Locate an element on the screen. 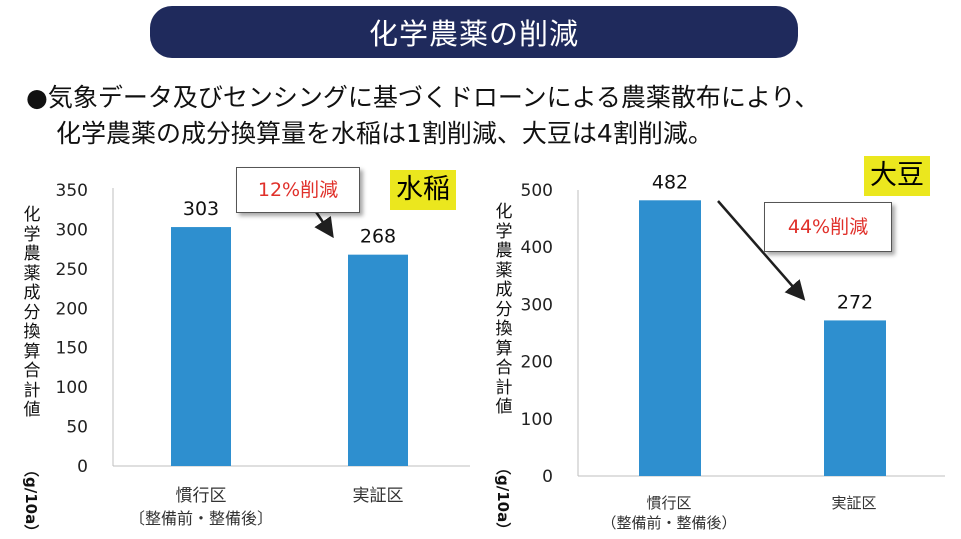  chart2-category-1-sub: （整備前・整備後） is located at coordinates (669, 523).